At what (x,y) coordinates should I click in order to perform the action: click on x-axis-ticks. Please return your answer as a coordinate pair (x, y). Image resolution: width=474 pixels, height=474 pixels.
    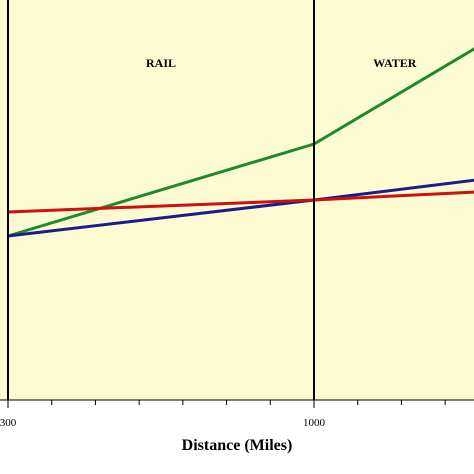
    Looking at the image, I should click on (226, 404).